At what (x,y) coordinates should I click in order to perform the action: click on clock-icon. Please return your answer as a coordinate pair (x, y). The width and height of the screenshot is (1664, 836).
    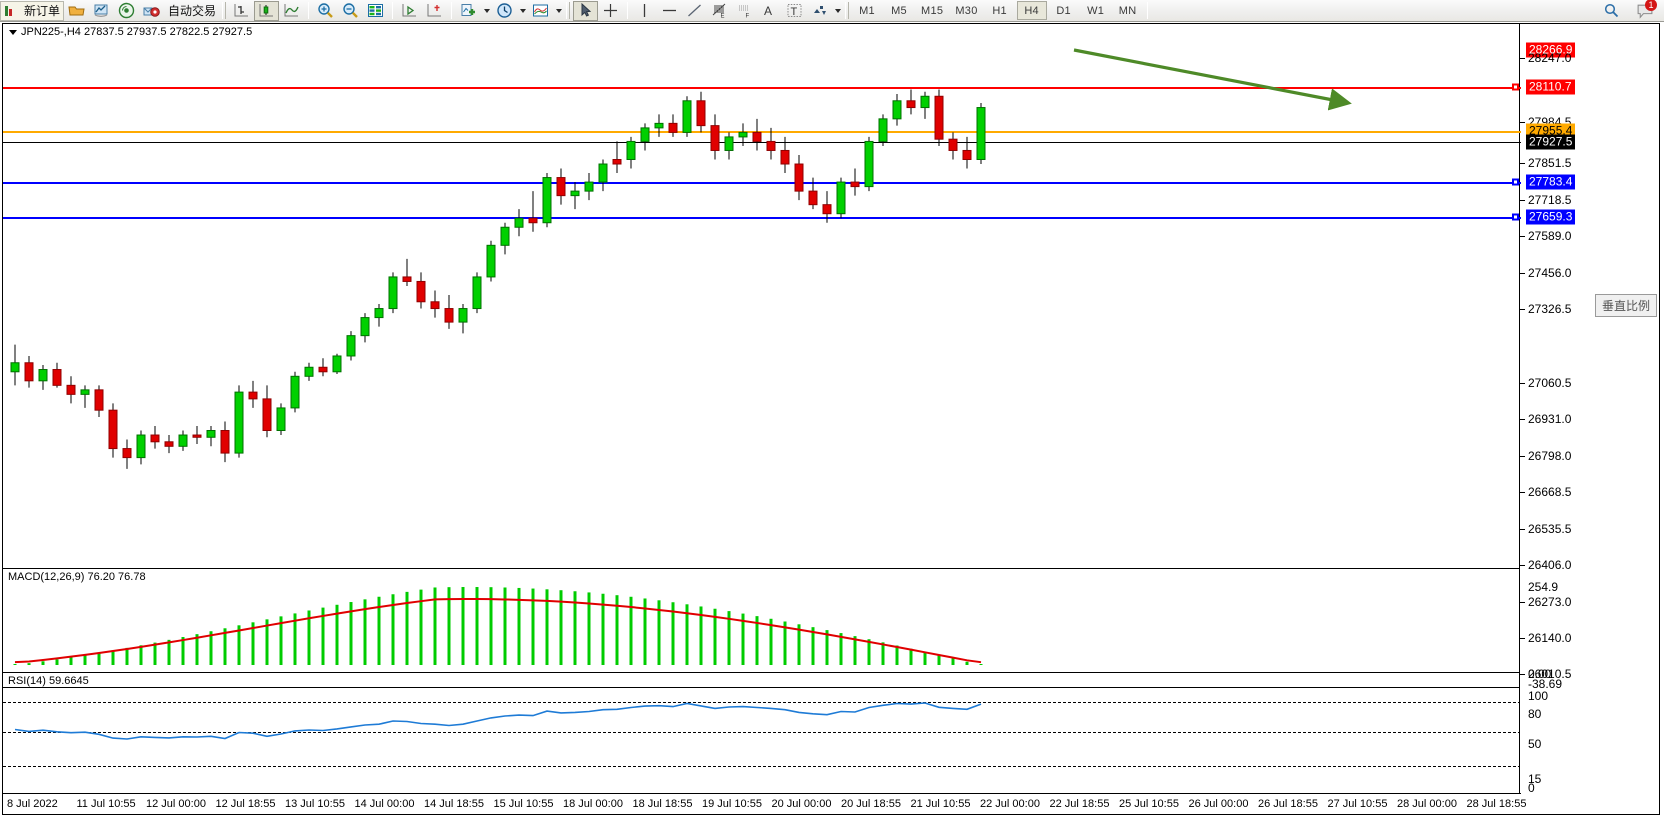
    Looking at the image, I should click on (504, 10).